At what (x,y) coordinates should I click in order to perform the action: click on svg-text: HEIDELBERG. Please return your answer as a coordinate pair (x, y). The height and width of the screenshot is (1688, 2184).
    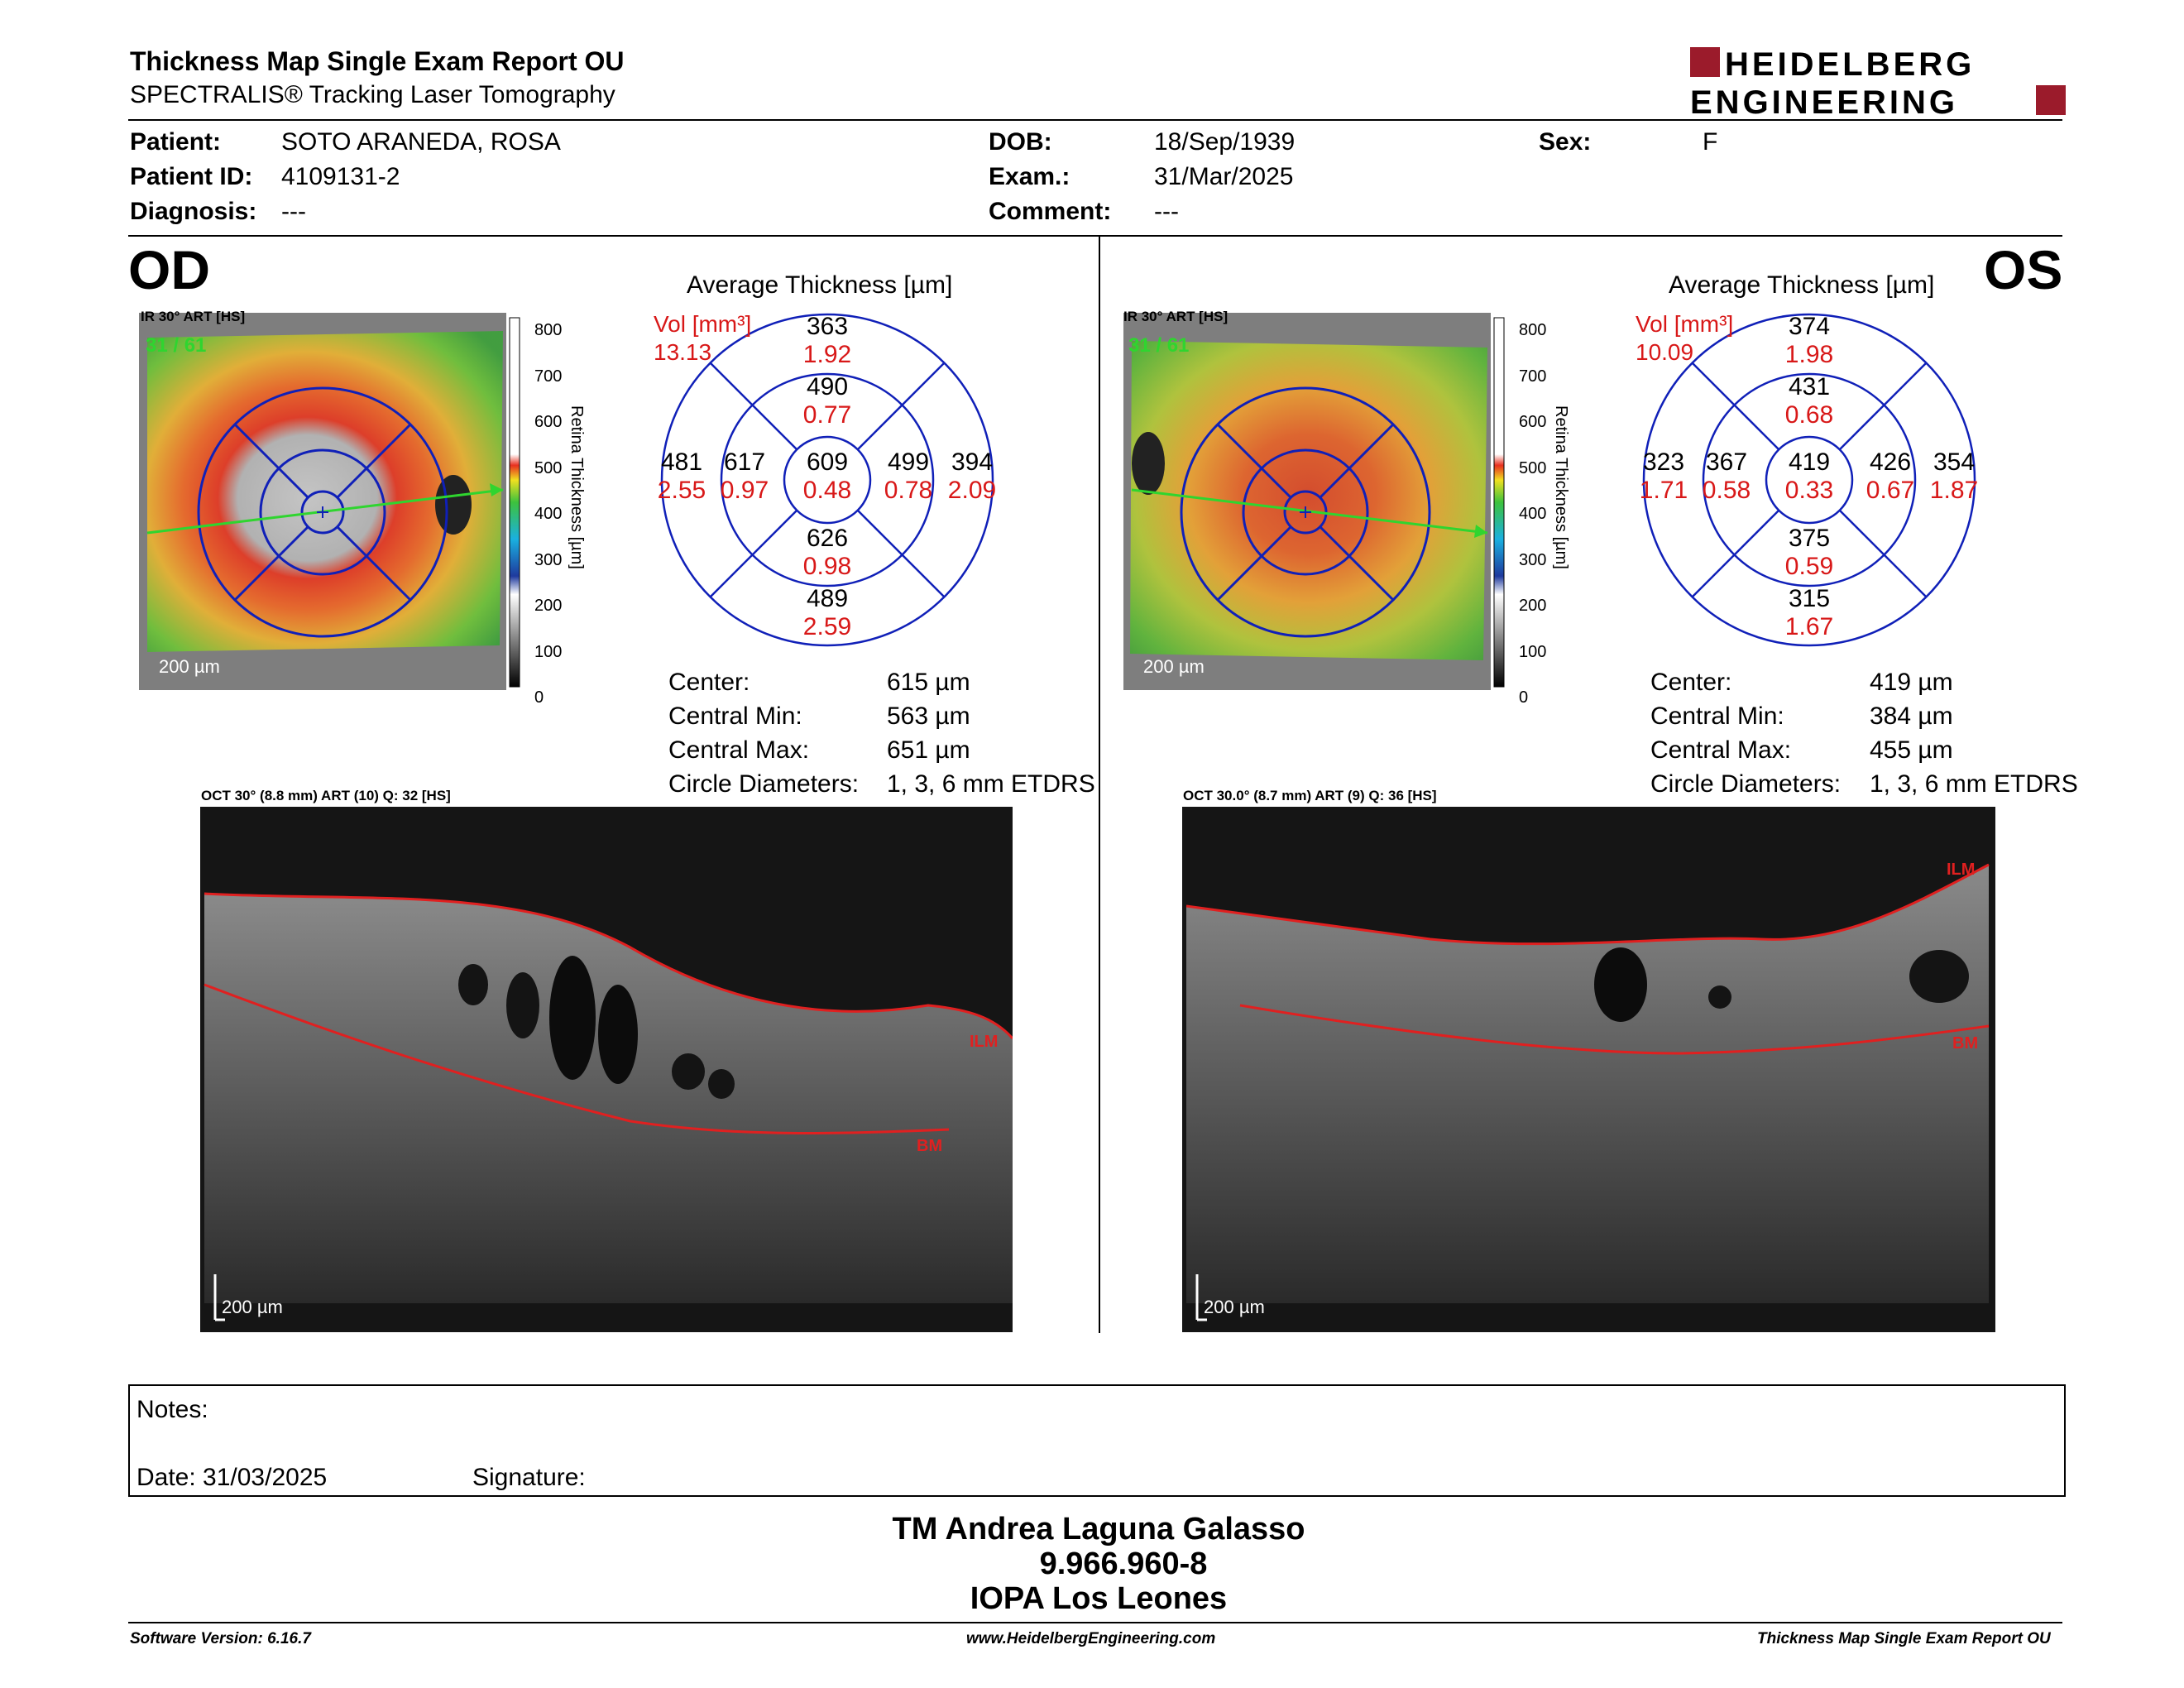
    Looking at the image, I should click on (1850, 64).